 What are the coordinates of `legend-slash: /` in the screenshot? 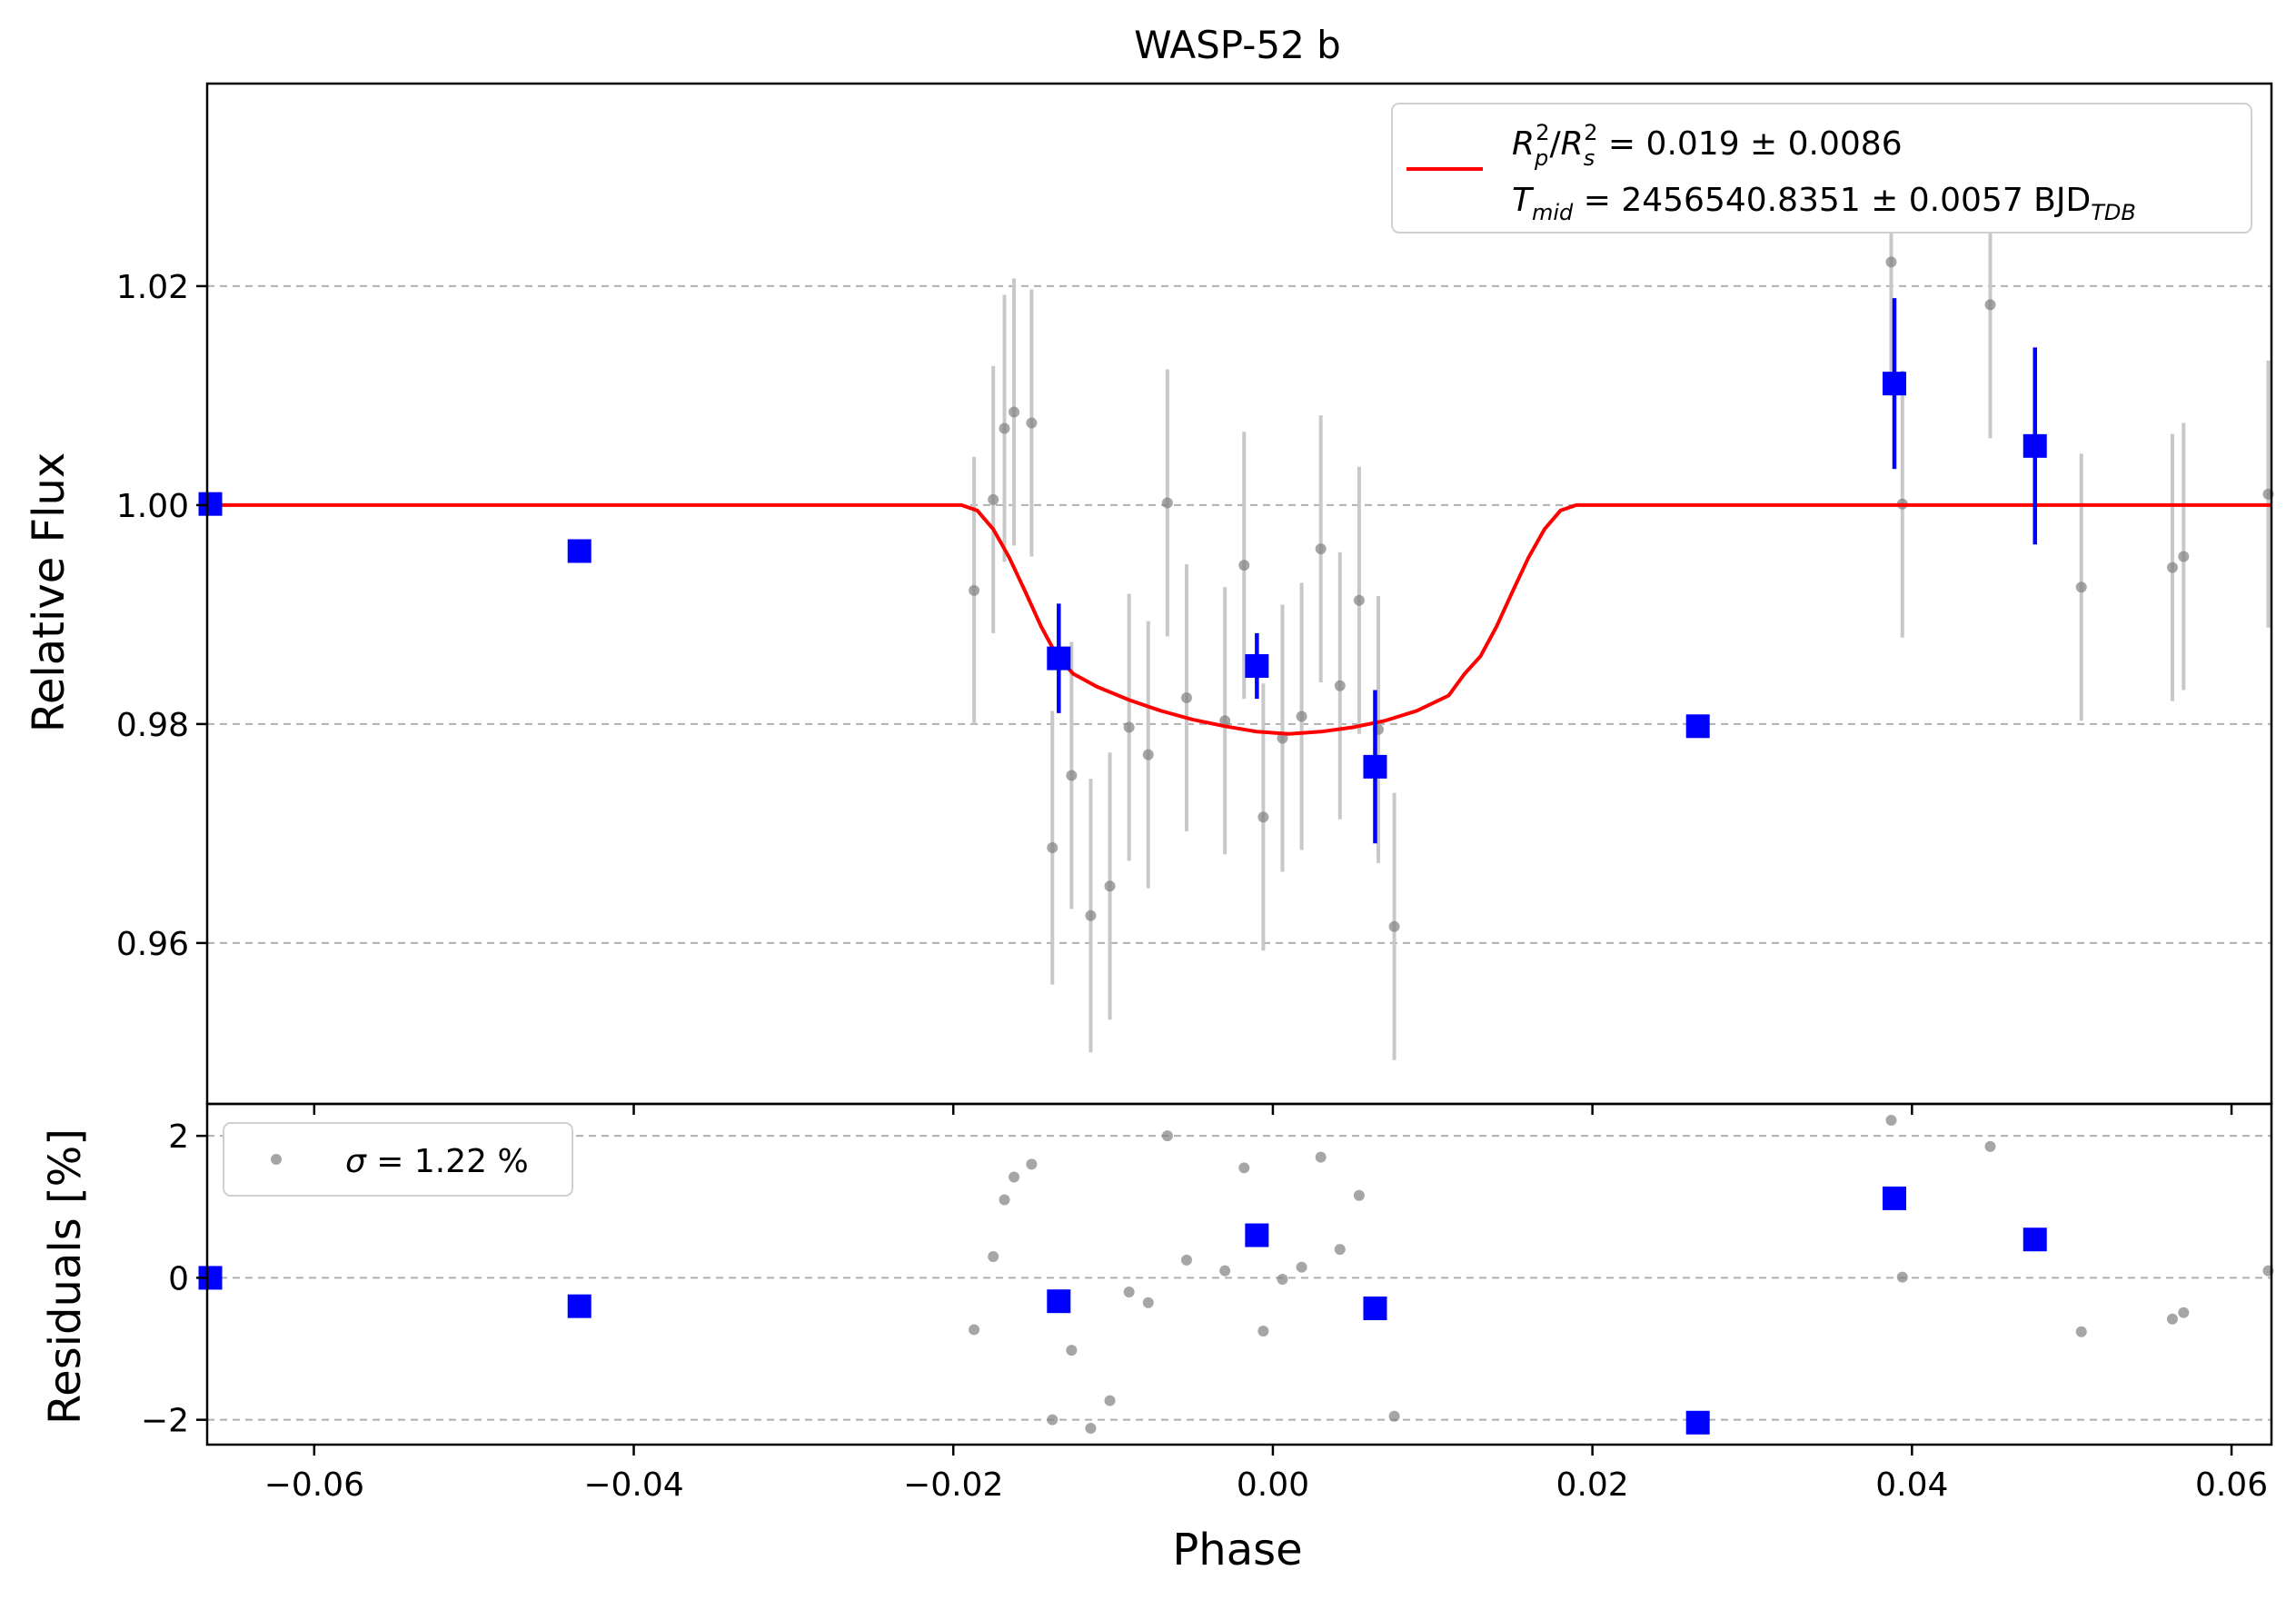 It's located at (1556, 144).